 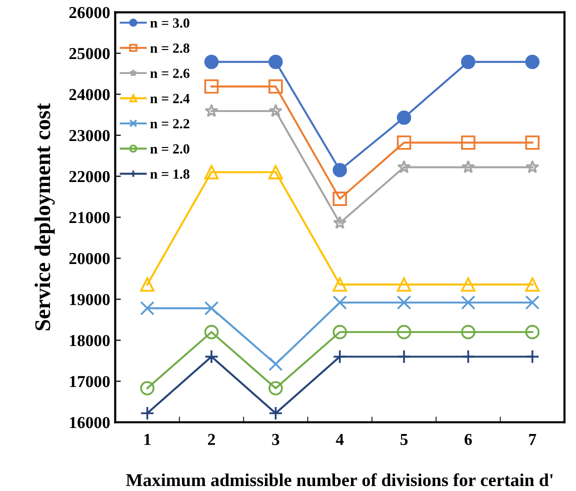 I want to click on y-axis-title: Service deployment cost, so click(x=44, y=216).